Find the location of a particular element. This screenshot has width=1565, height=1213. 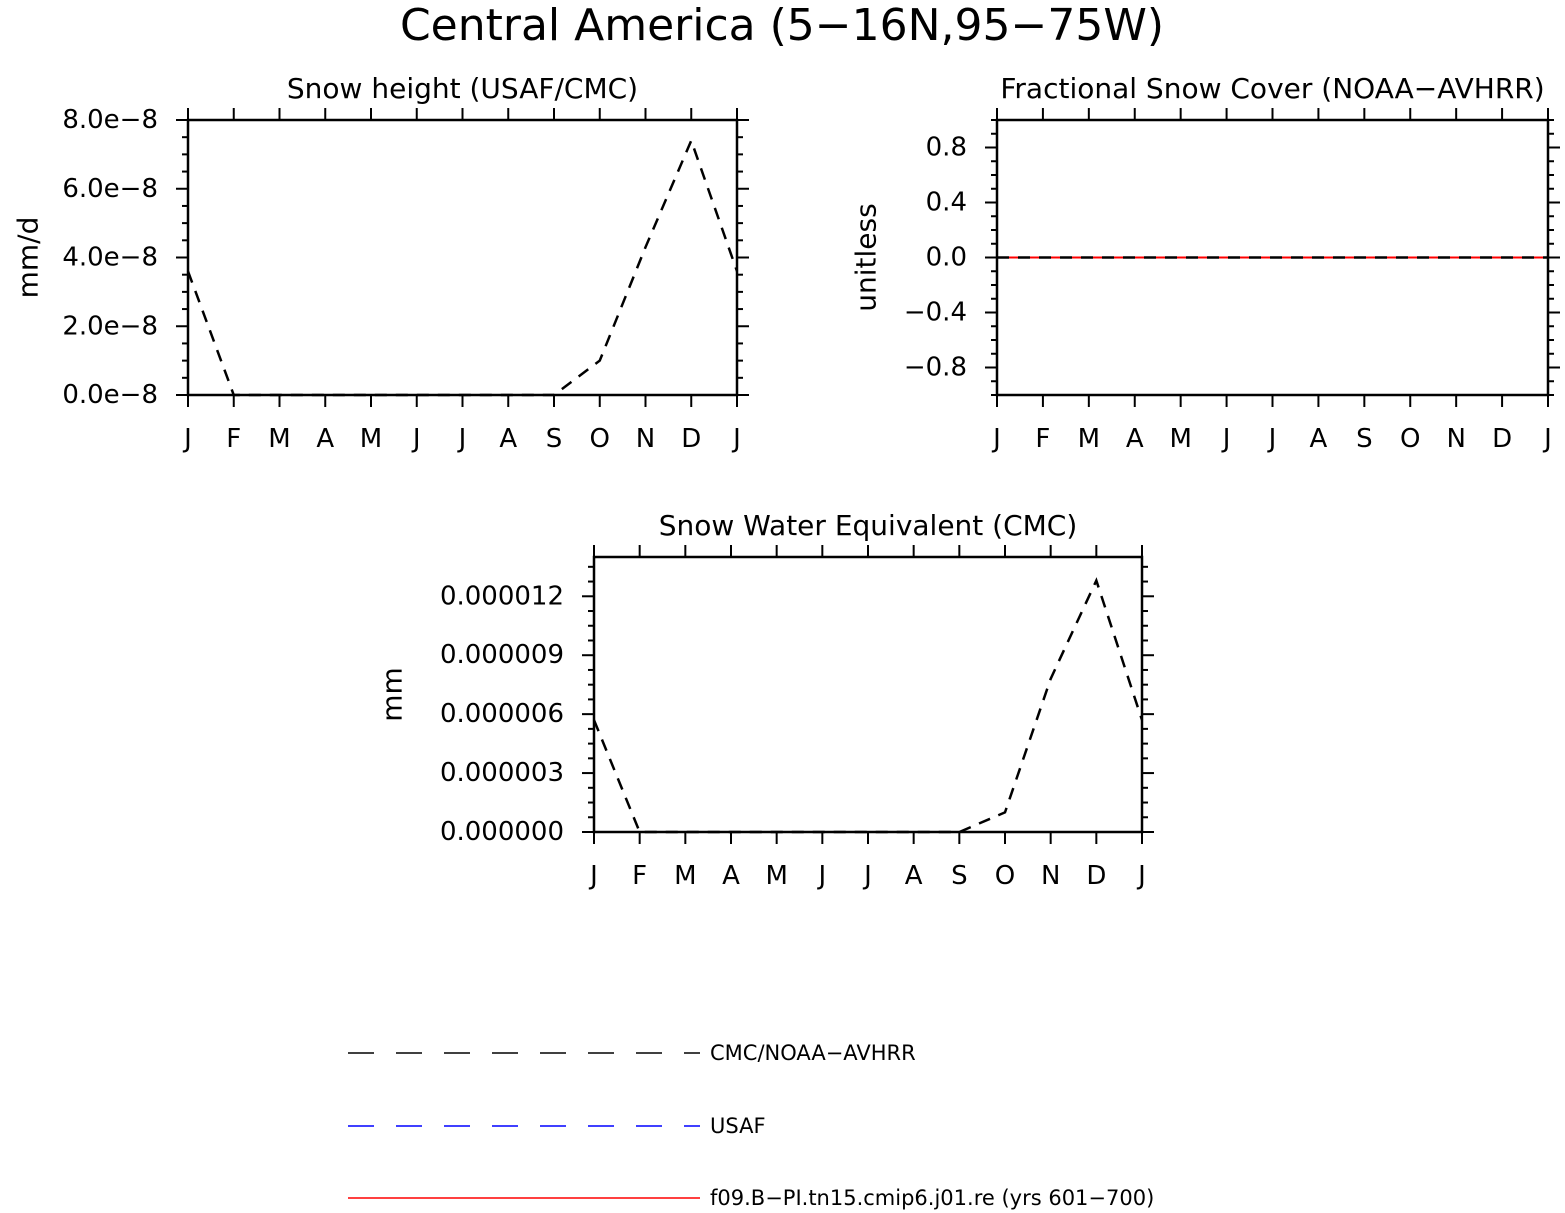

y-axis-label: mm is located at coordinates (392, 694).